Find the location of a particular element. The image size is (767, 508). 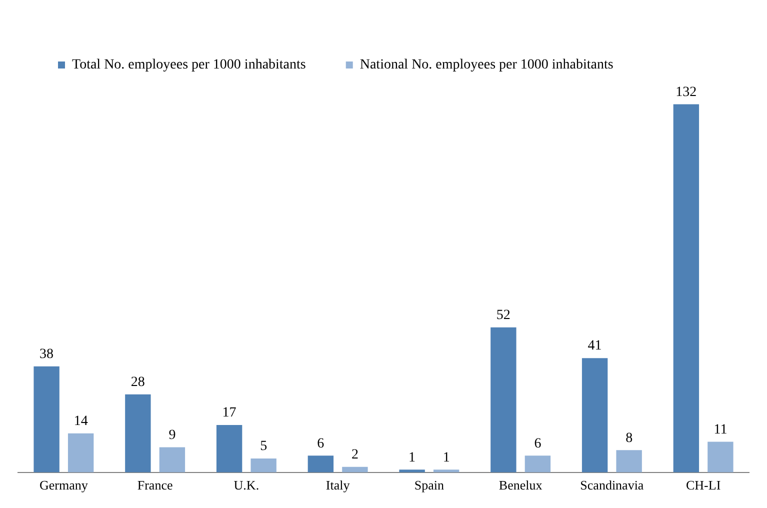

x-tick-label: Italy is located at coordinates (338, 485).